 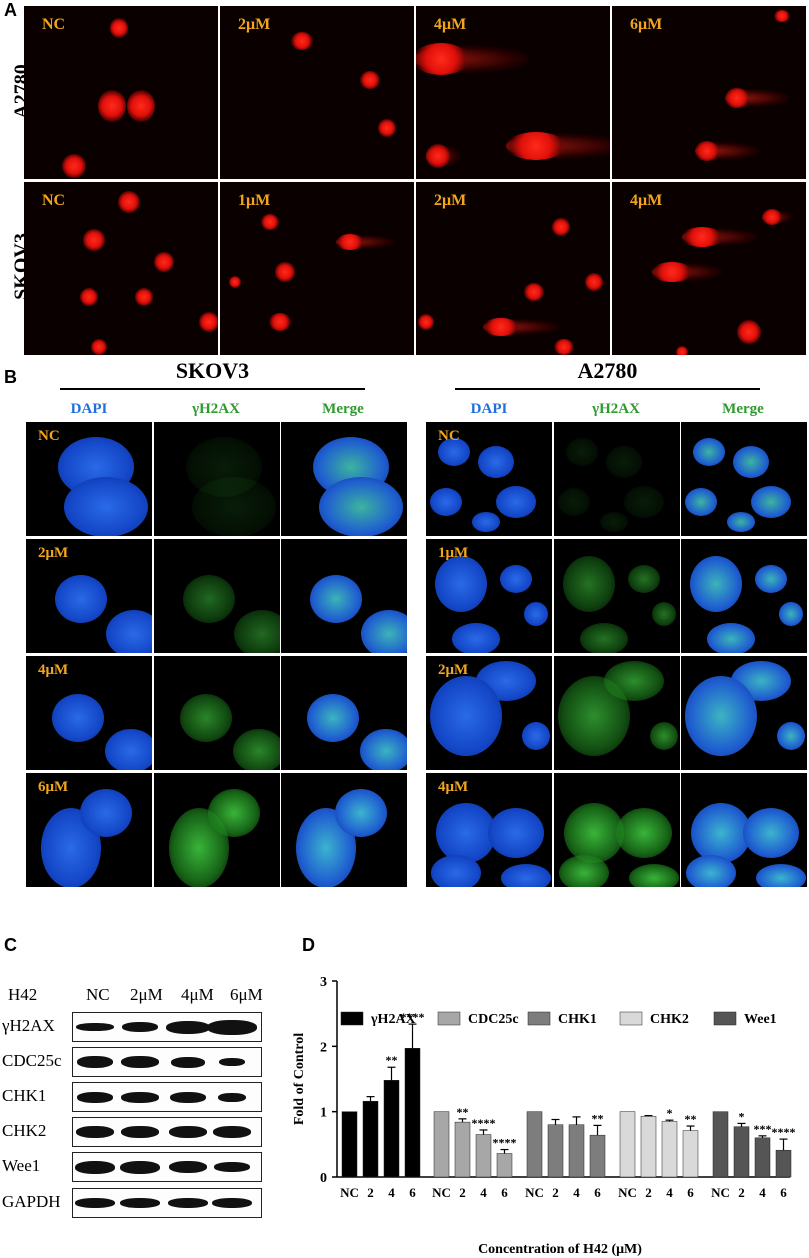 What do you see at coordinates (489, 596) in the screenshot?
I see `if-image-dapi: 1μM` at bounding box center [489, 596].